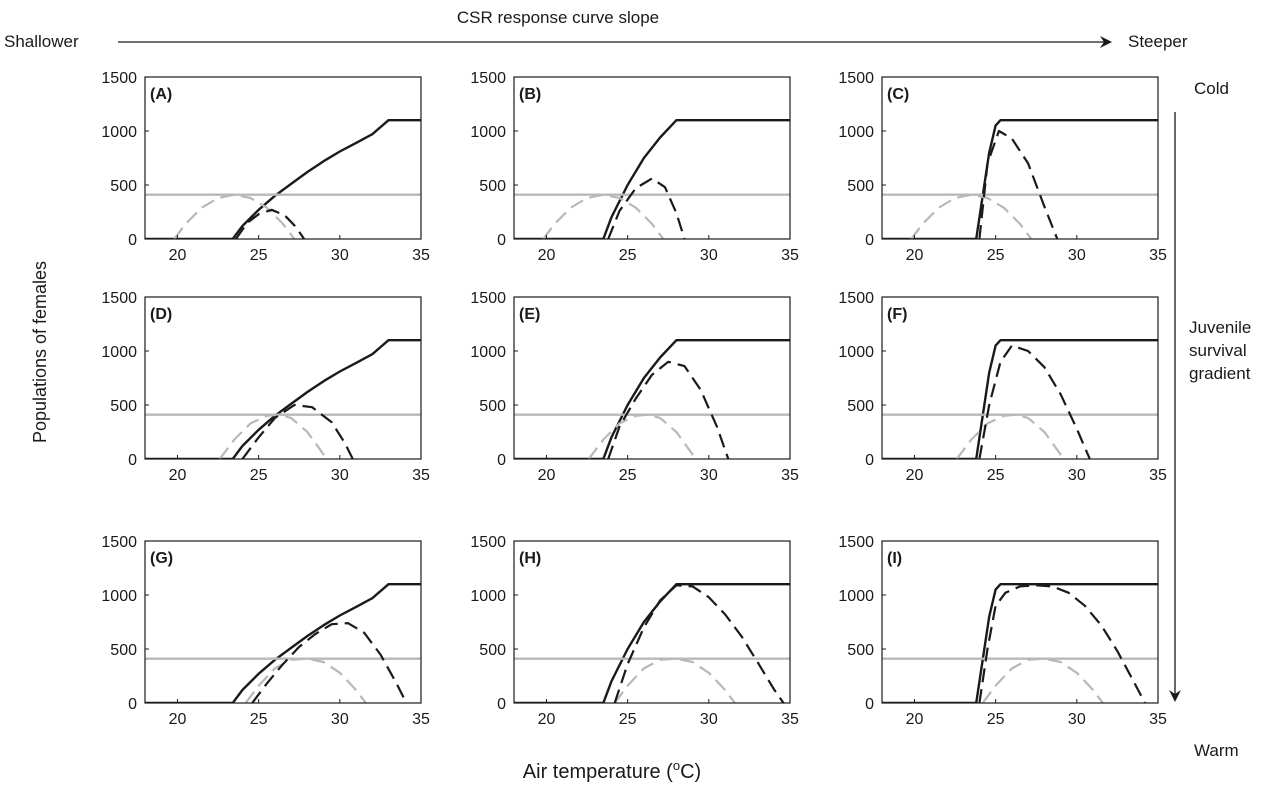  Describe the element at coordinates (915, 475) in the screenshot. I see `x-tick-label-f-20: 20` at that location.